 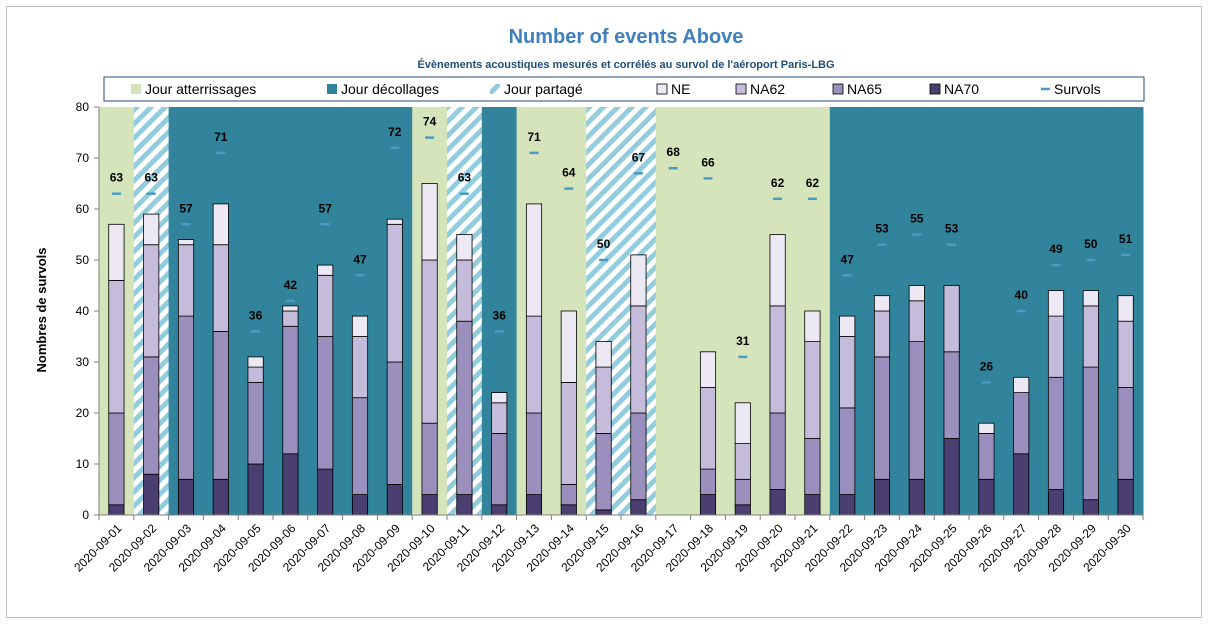 What do you see at coordinates (1022, 295) in the screenshot?
I see `survols-label-2020-09-27: 40` at bounding box center [1022, 295].